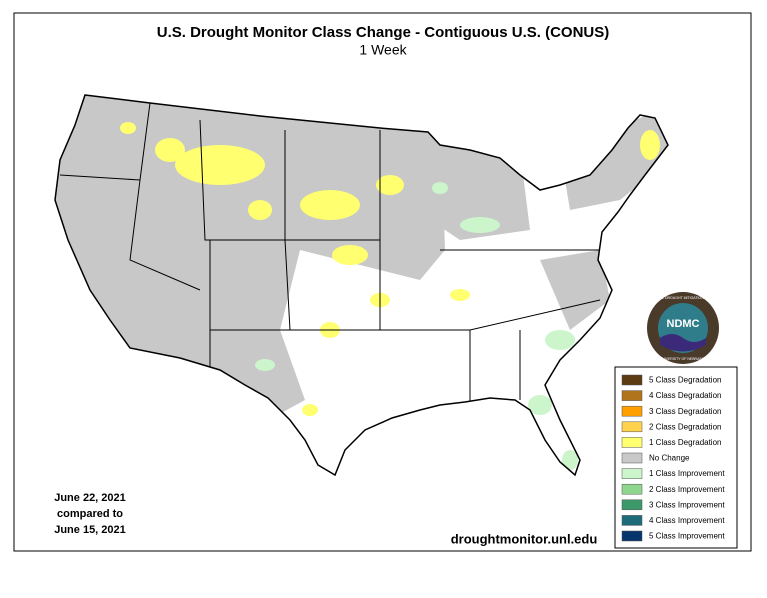  I want to click on legend-label: 4 Class Improvement, so click(687, 520).